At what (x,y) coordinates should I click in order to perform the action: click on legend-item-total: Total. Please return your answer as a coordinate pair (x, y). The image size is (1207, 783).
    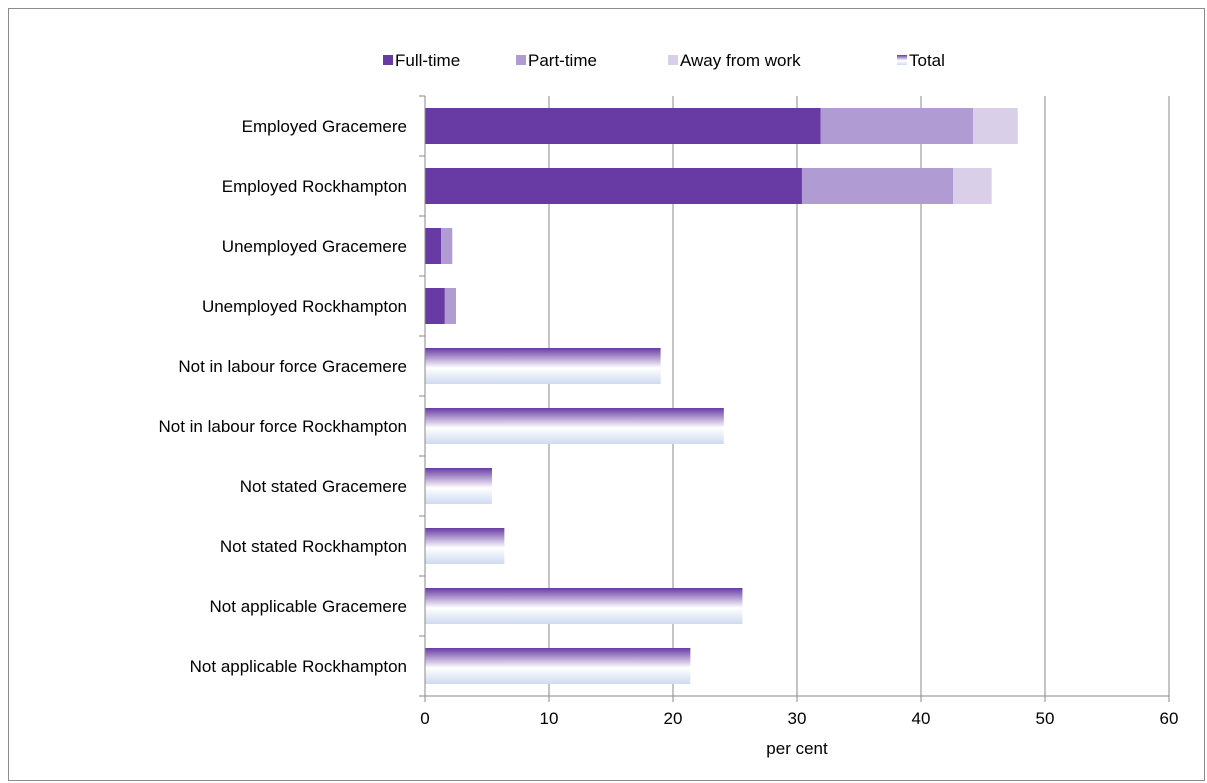
    Looking at the image, I should click on (921, 60).